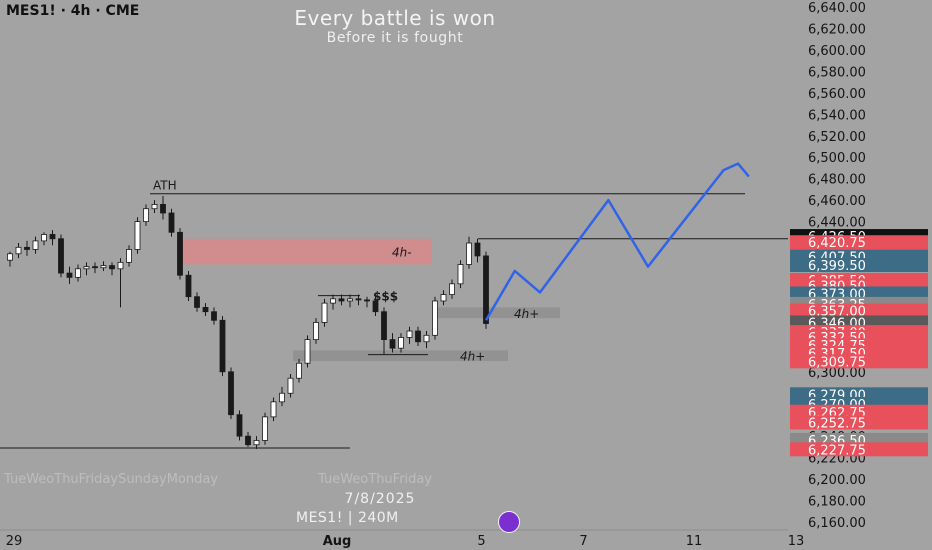  What do you see at coordinates (837, 180) in the screenshot?
I see `price-tick-label: 6,480.00` at bounding box center [837, 180].